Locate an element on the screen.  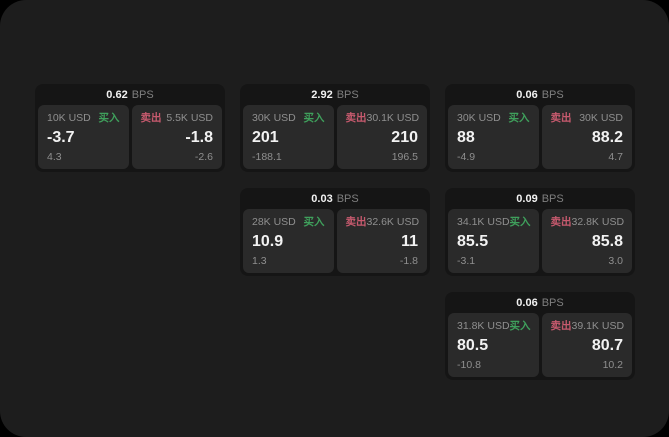
buy-sell-panels: 28K USD 买入 10.9 1.3 卖出 32.6K USD 11 -1.8 is located at coordinates (335, 241).